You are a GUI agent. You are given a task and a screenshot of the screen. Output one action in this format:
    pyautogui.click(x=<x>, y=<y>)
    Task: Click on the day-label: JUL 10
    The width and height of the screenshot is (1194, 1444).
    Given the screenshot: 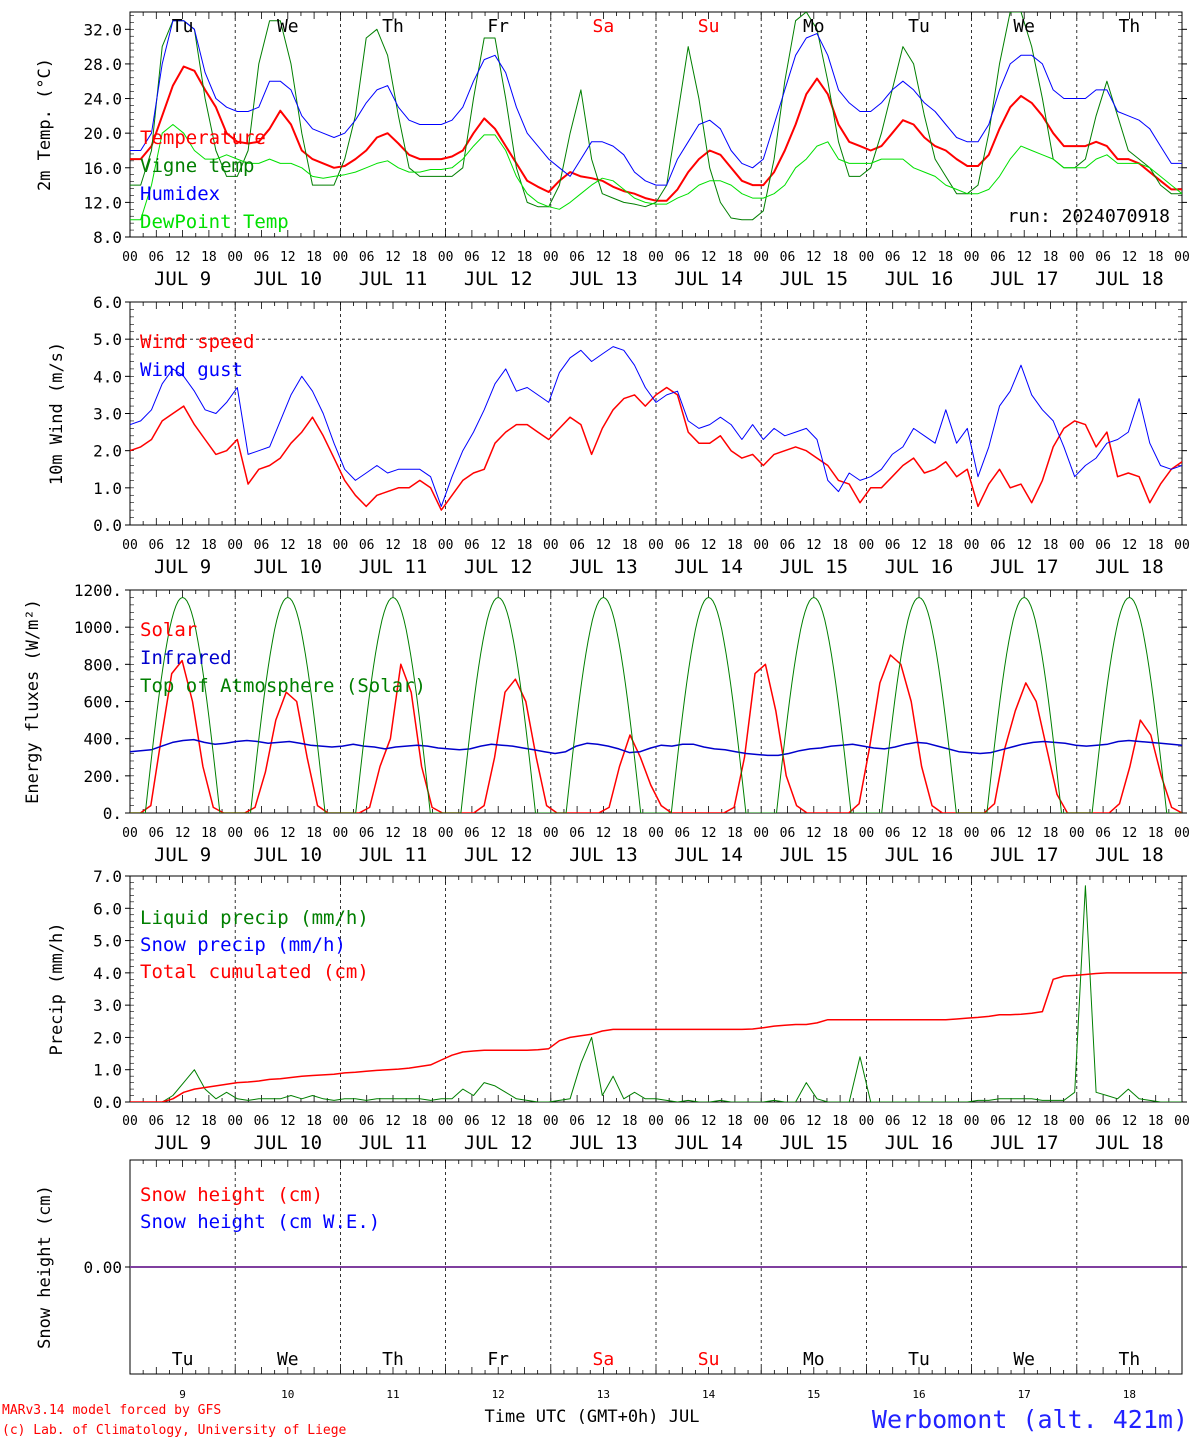 What is the action you would take?
    pyautogui.click(x=287, y=279)
    